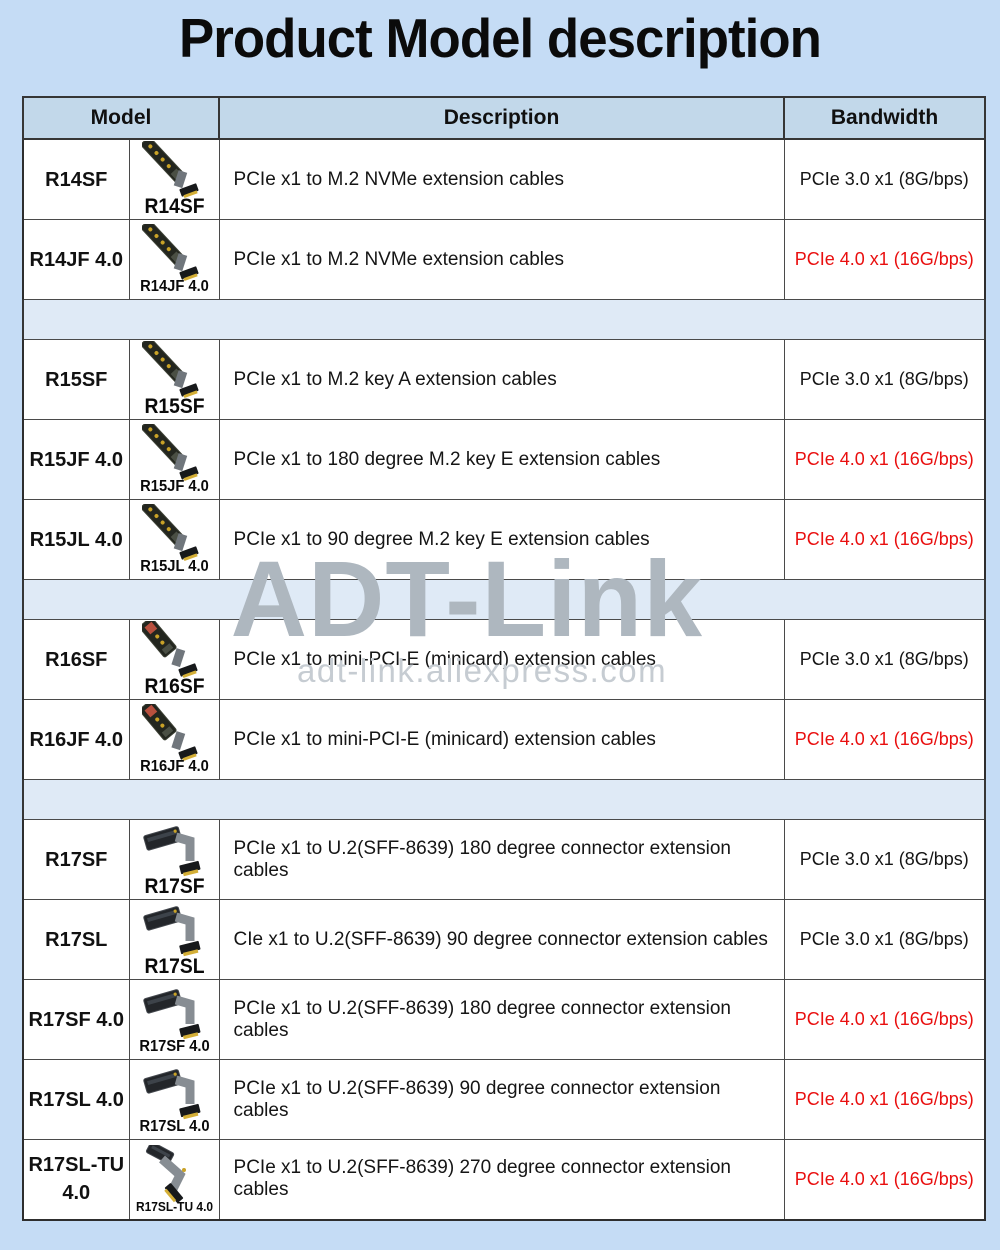 This screenshot has width=1000, height=1250. I want to click on product-image-caption: R15JL 4.0, so click(174, 566).